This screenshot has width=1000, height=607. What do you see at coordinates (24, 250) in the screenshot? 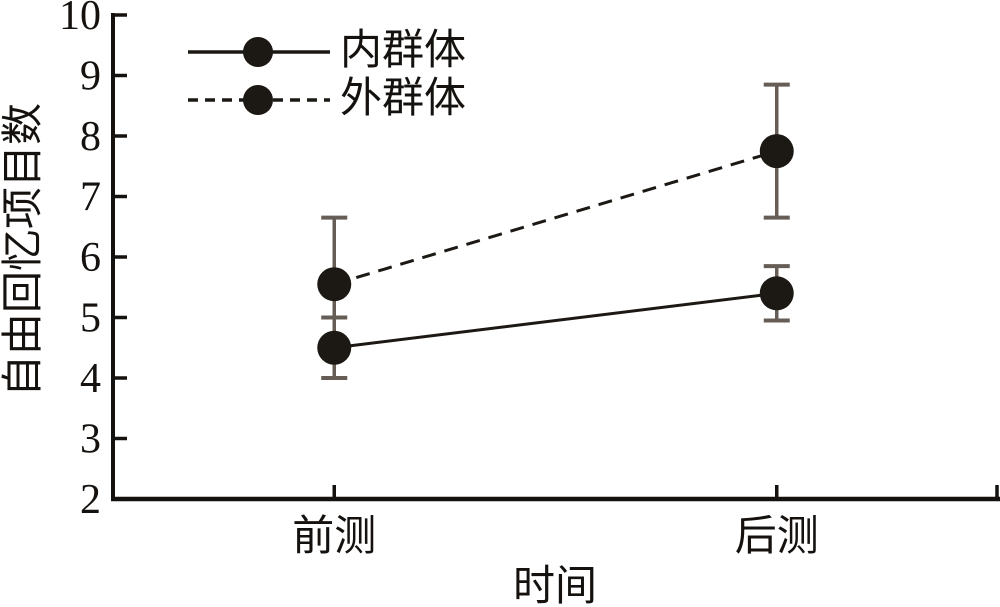
I see `y-axis-title: 自由回忆项目数` at bounding box center [24, 250].